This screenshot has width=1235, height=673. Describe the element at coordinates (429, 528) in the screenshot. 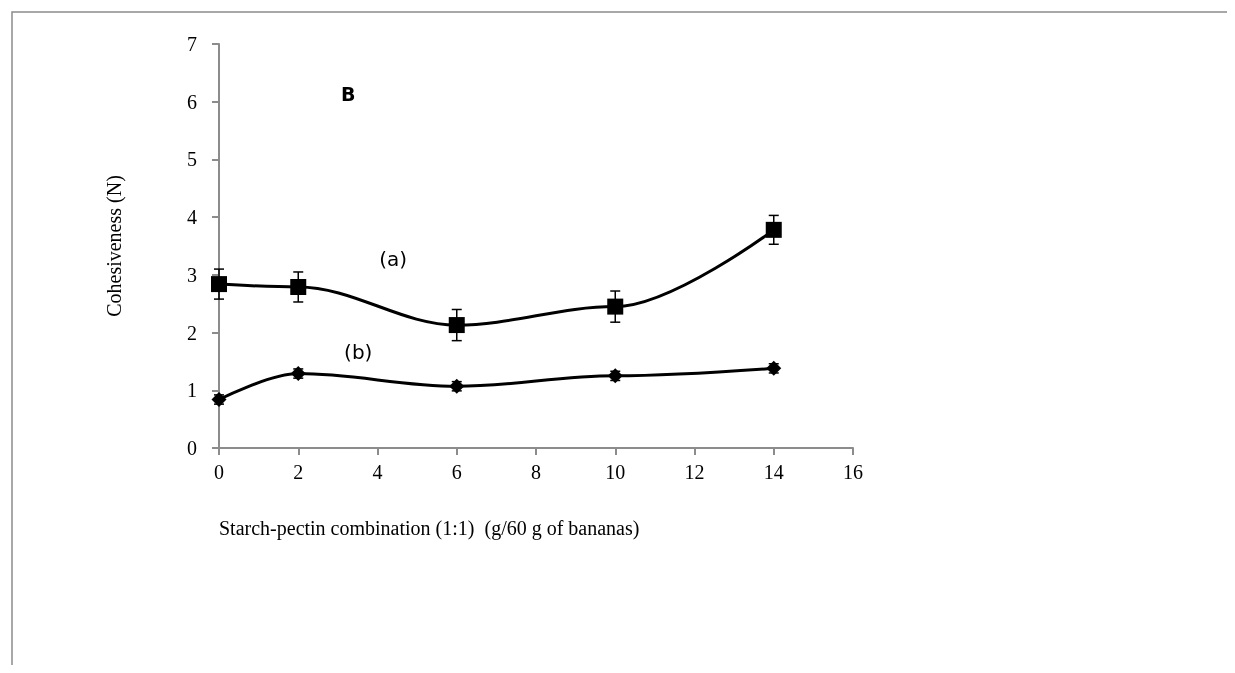

I see `x-axis-title: Starch-pectin combination (1:1) (g/60 g of bananas)` at that location.